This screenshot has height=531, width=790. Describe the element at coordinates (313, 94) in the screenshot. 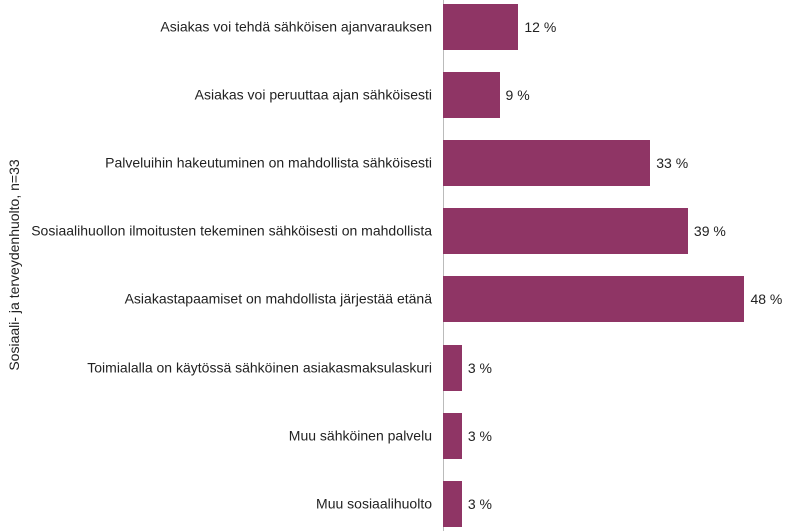

I see `category-label: Asiakas voi peruuttaa ajan sähköisesti` at that location.